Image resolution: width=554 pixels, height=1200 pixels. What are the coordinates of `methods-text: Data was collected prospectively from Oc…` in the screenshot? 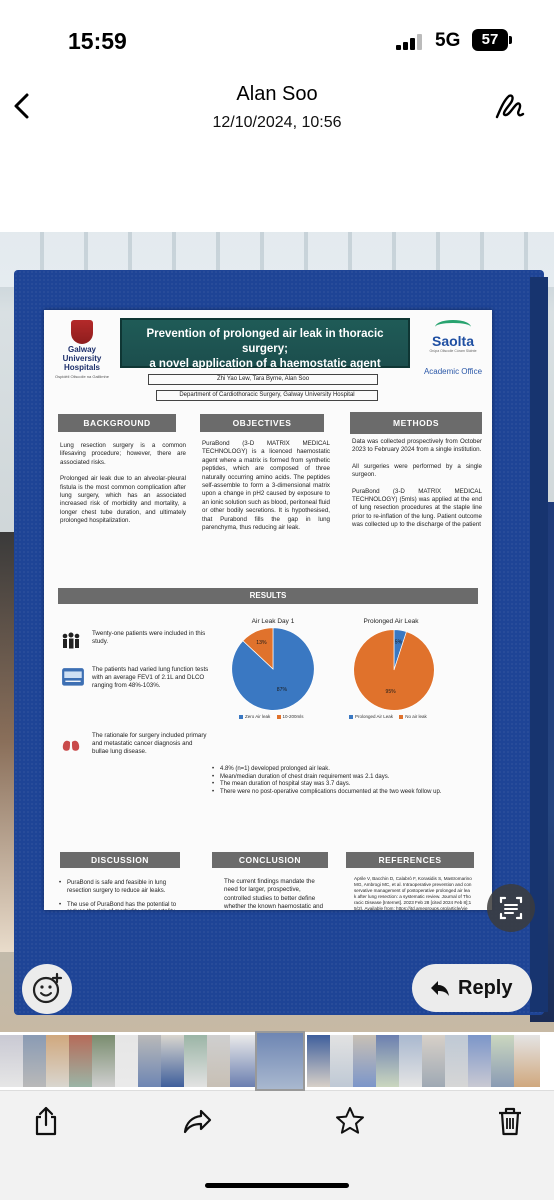 It's located at (417, 488).